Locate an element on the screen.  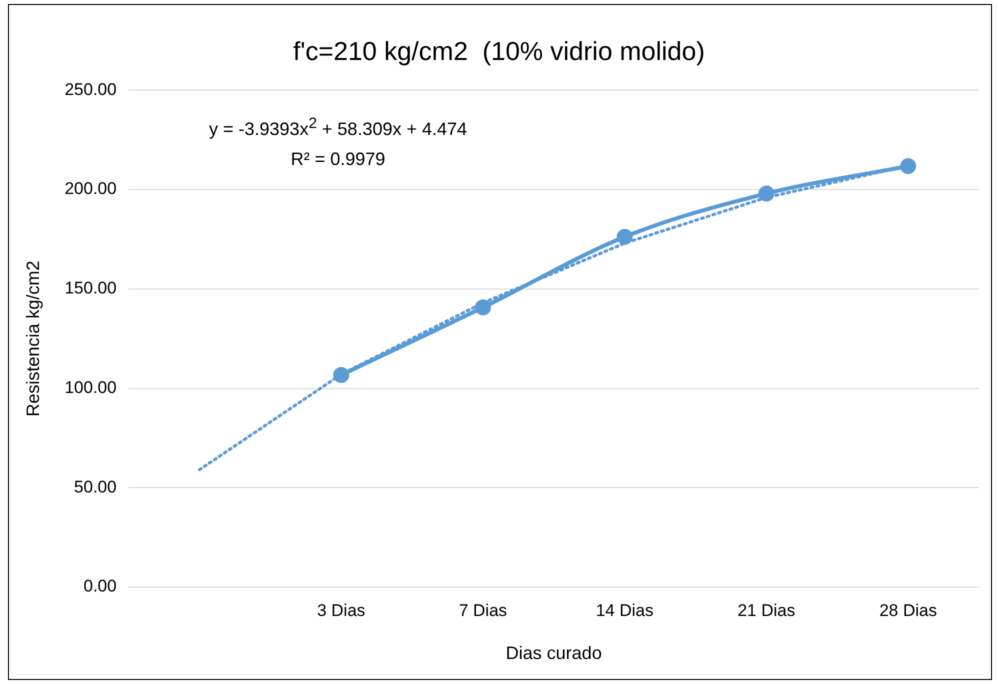
y-tick-label: 100.00 is located at coordinates (90, 387).